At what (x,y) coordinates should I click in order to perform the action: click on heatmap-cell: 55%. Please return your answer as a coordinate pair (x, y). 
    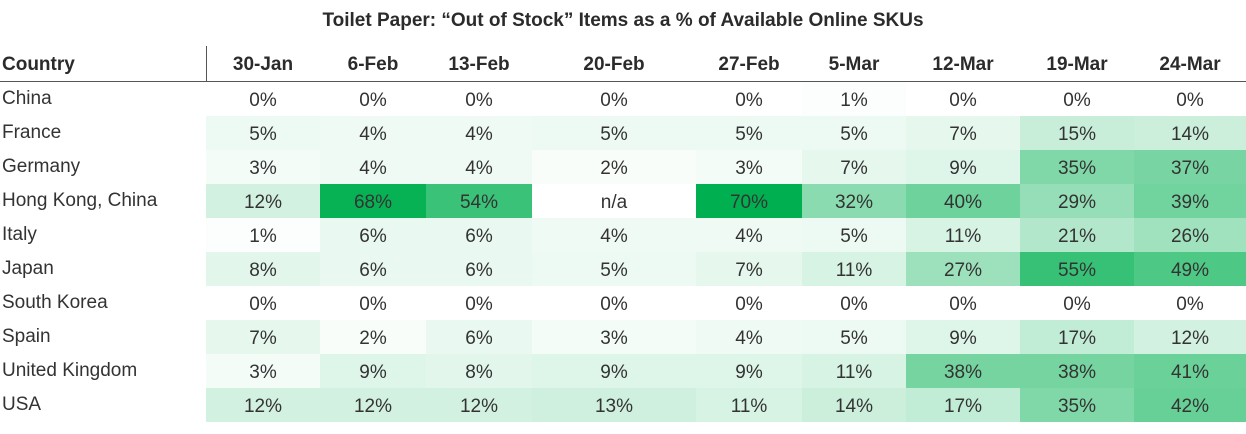
    Looking at the image, I should click on (1077, 269).